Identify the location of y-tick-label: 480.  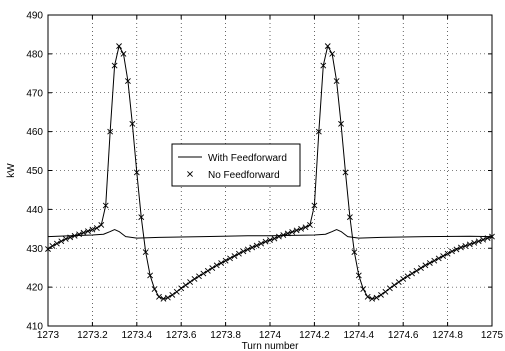
(34, 54).